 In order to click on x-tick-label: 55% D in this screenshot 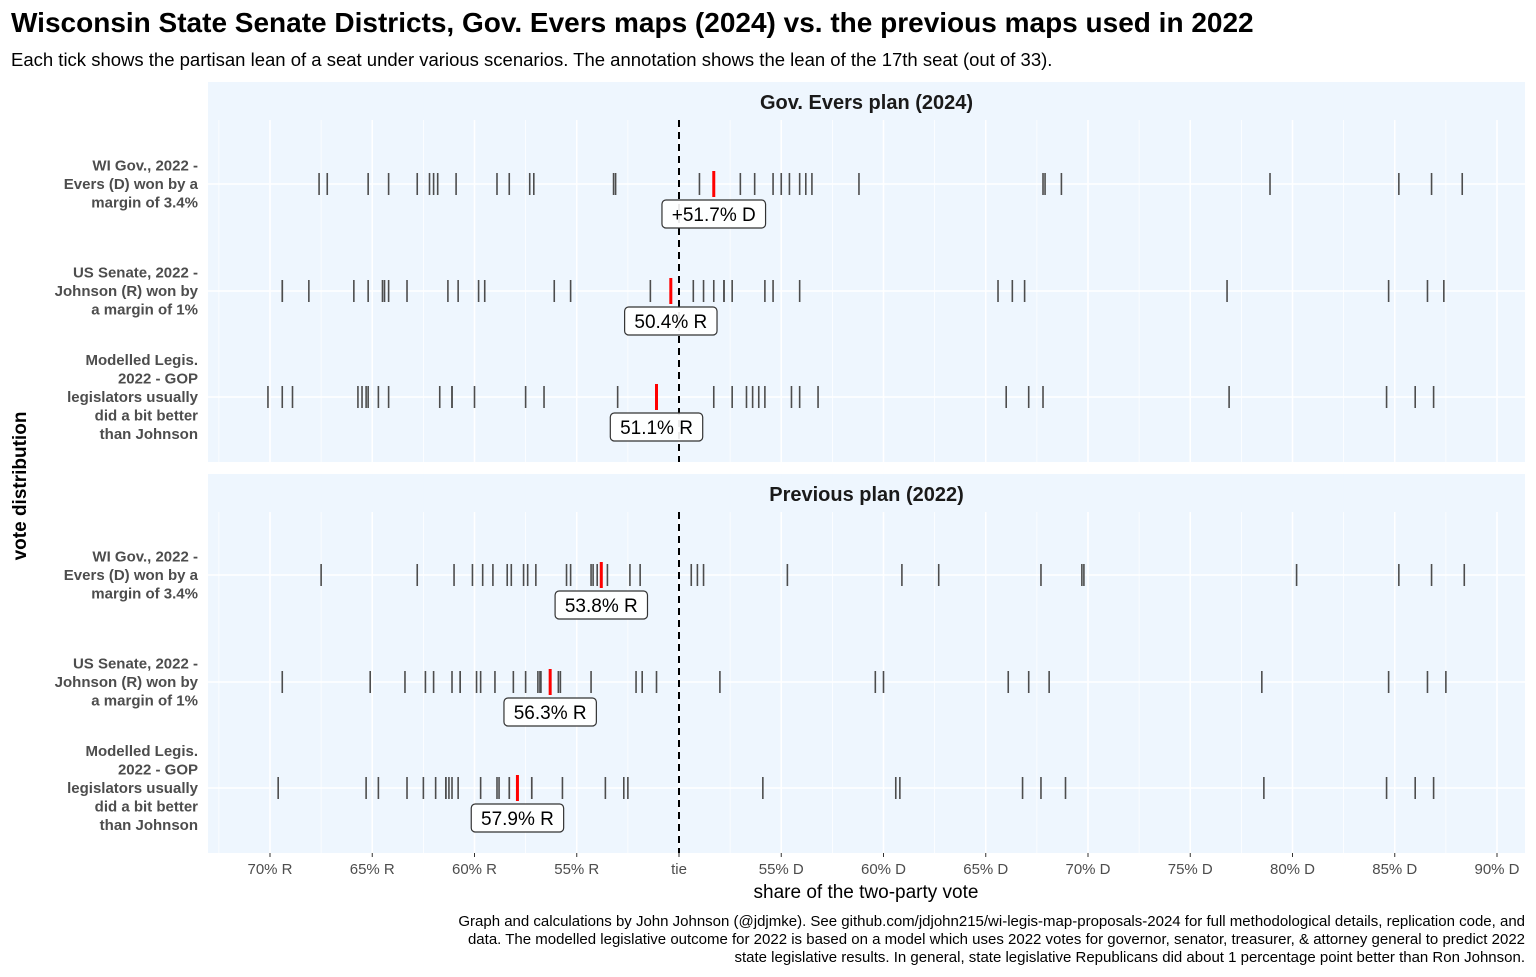, I will do `click(781, 869)`.